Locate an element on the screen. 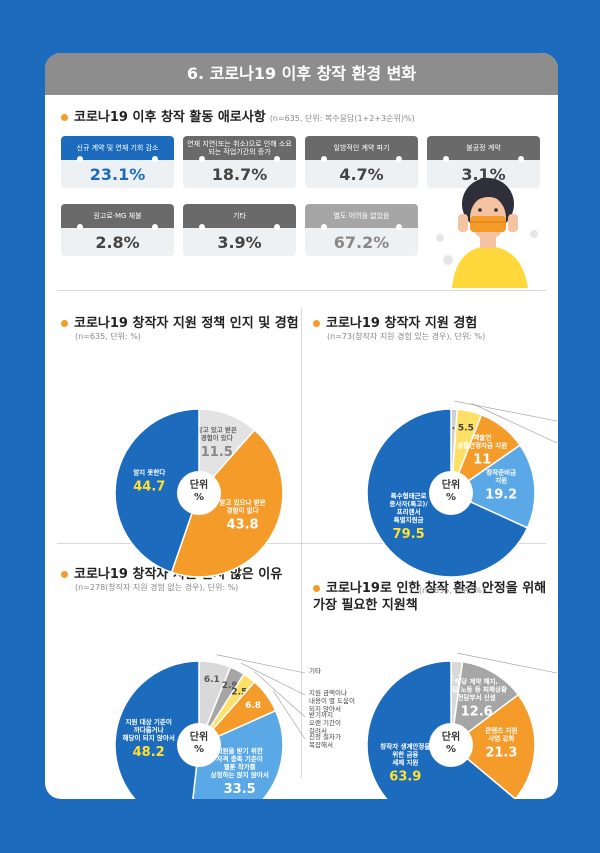 The width and height of the screenshot is (600, 853). slice-label: 지원 대상 기준이 까다롭거나 해당이 되지 않아서 is located at coordinates (148, 729).